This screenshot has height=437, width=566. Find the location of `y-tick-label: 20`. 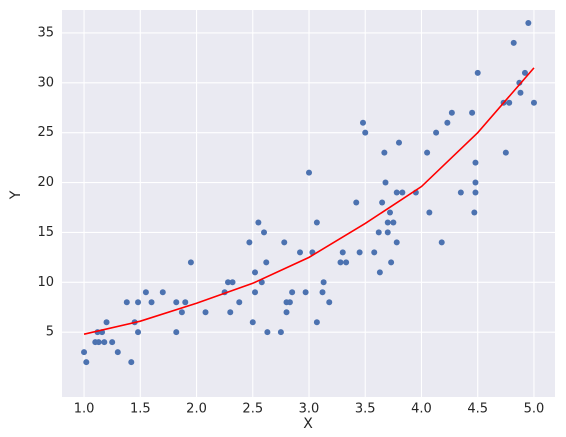

y-tick-label: 20 is located at coordinates (45, 182).